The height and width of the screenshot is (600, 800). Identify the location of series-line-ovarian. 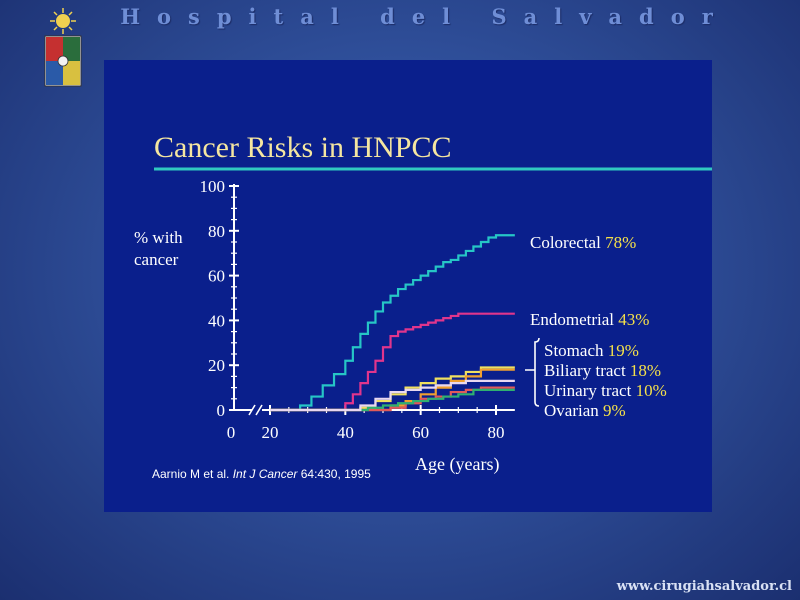
(392, 400).